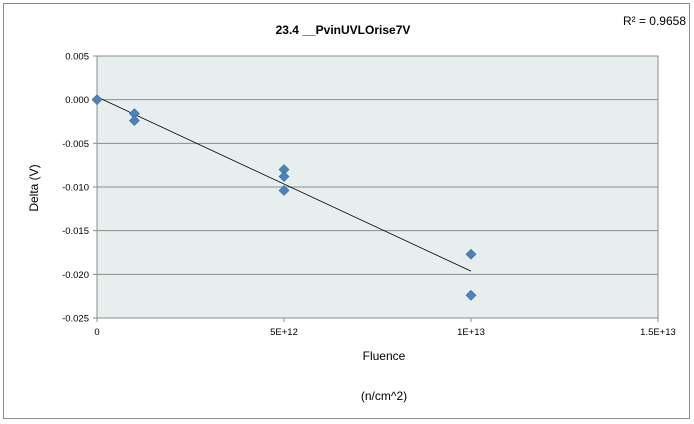  What do you see at coordinates (77, 57) in the screenshot?
I see `y-tick-label: 0.005` at bounding box center [77, 57].